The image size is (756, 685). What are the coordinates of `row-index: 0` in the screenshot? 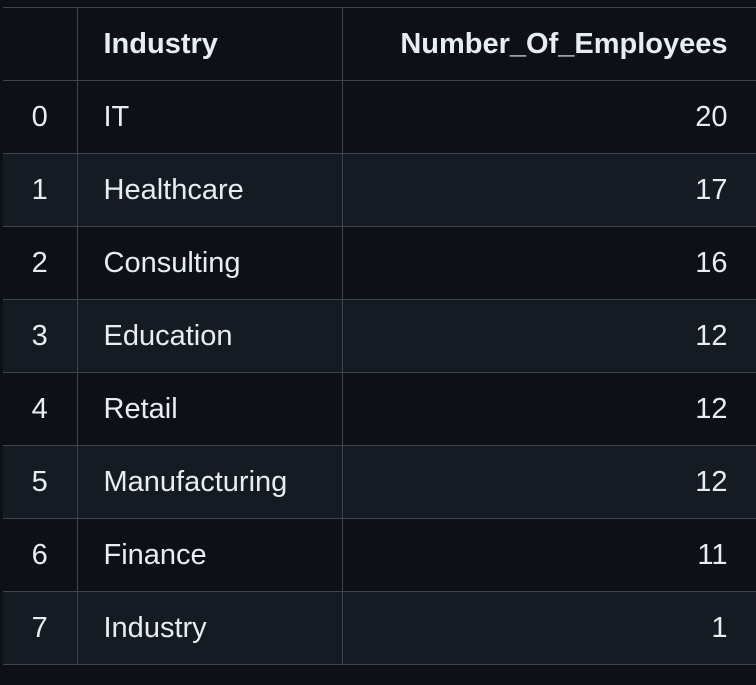 It's located at (40, 117).